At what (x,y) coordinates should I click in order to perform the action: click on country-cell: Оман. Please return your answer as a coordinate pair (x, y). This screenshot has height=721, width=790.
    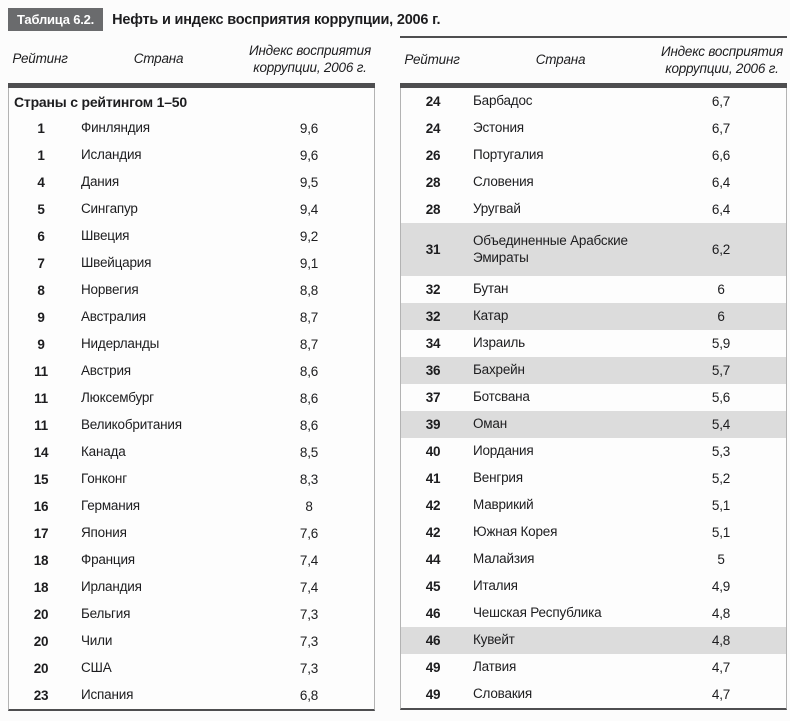
    Looking at the image, I should click on (490, 424).